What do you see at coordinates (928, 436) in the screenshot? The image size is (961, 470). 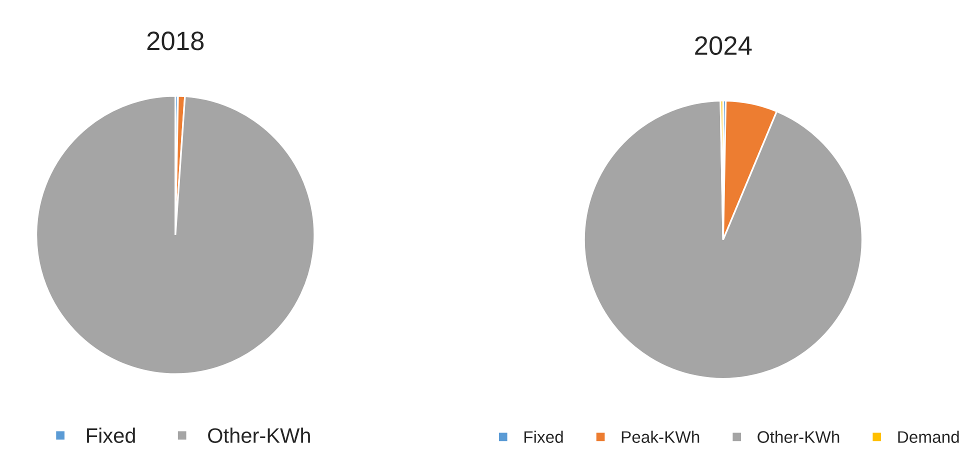 I see `legend-label: Demand` at bounding box center [928, 436].